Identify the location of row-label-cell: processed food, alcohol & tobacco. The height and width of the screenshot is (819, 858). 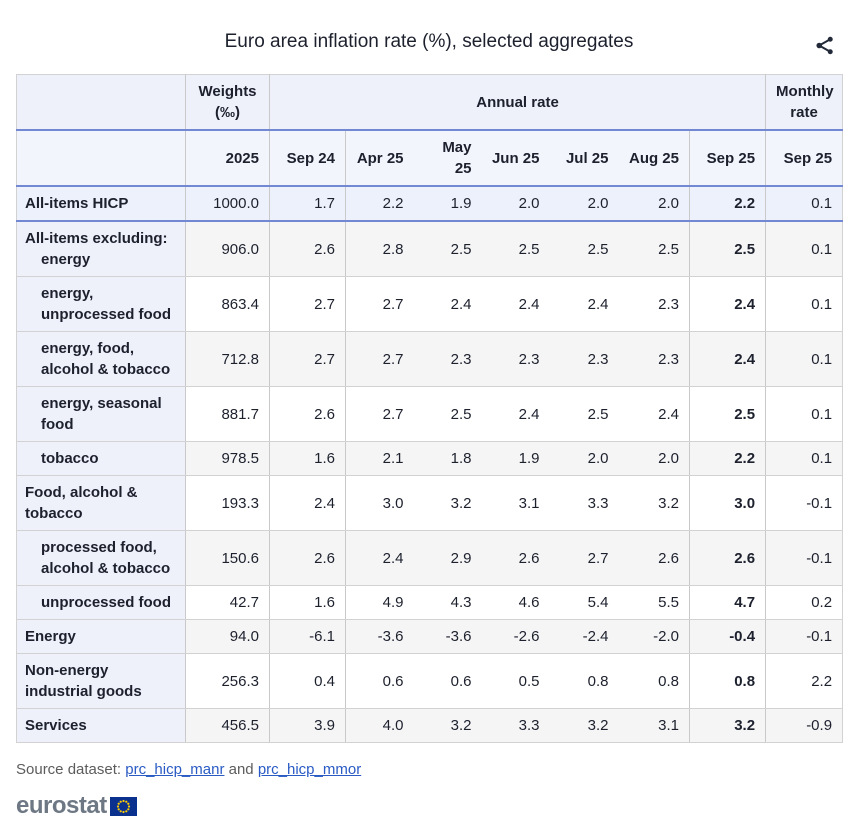
(101, 558).